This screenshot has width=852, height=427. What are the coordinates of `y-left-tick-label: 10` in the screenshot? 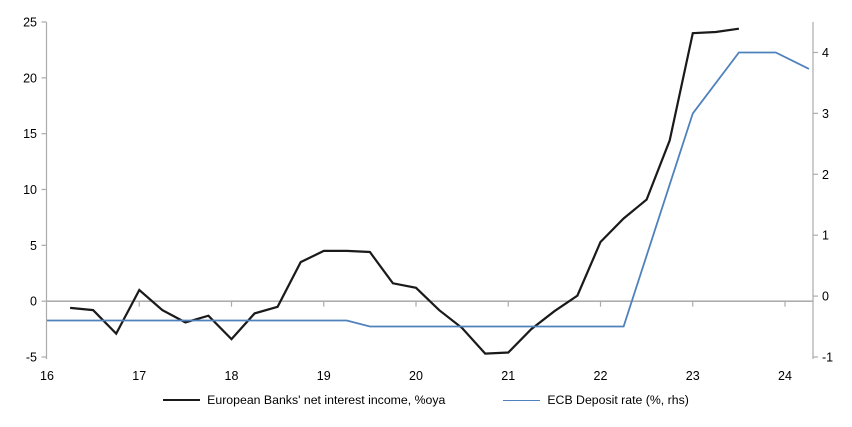 It's located at (30, 190).